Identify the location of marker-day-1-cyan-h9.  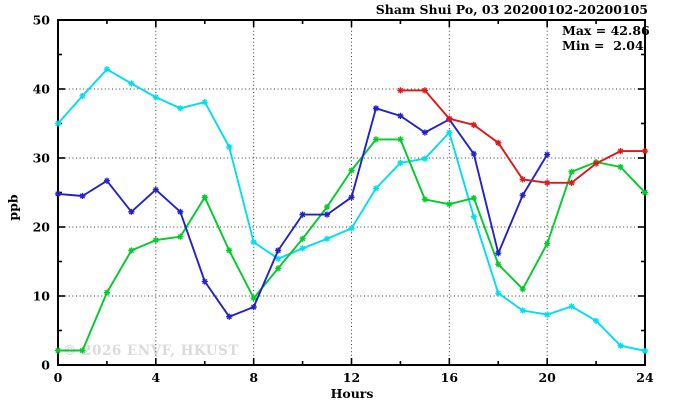
(278, 258).